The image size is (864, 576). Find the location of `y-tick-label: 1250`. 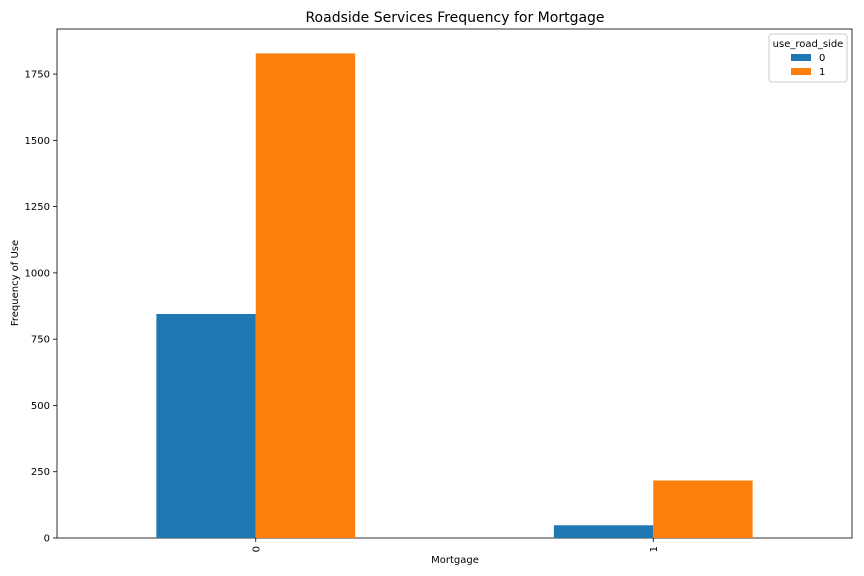

y-tick-label: 1250 is located at coordinates (37, 207).